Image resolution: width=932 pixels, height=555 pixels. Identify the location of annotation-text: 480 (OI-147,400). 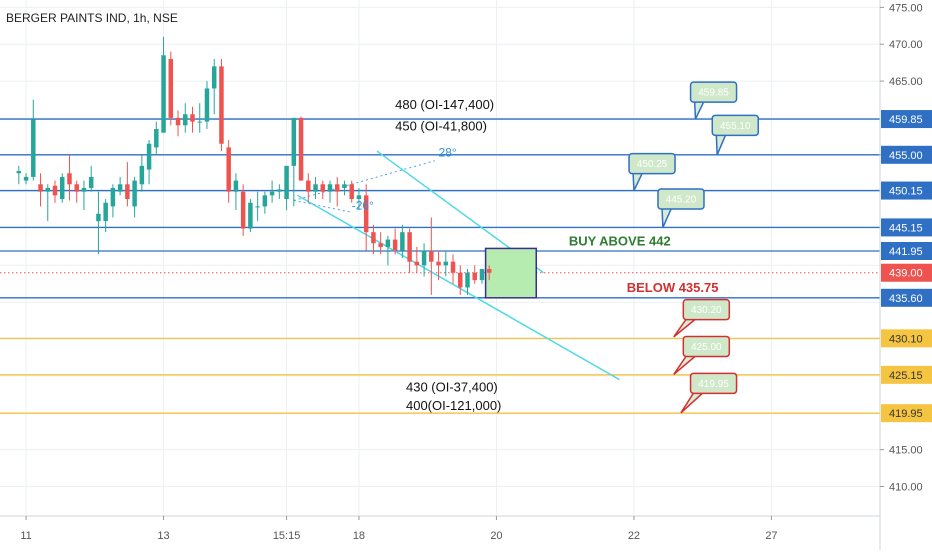
(444, 104).